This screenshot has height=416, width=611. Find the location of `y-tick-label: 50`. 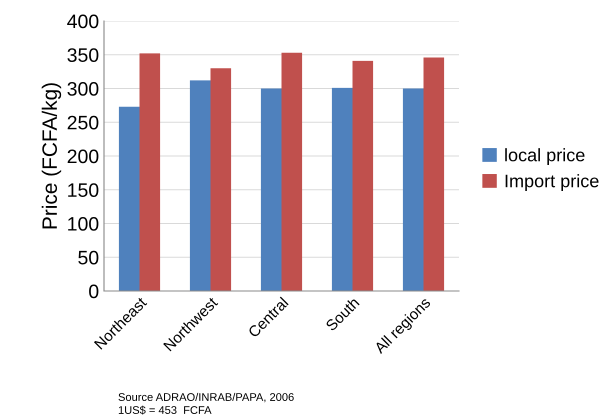

y-tick-label: 50 is located at coordinates (88, 257).